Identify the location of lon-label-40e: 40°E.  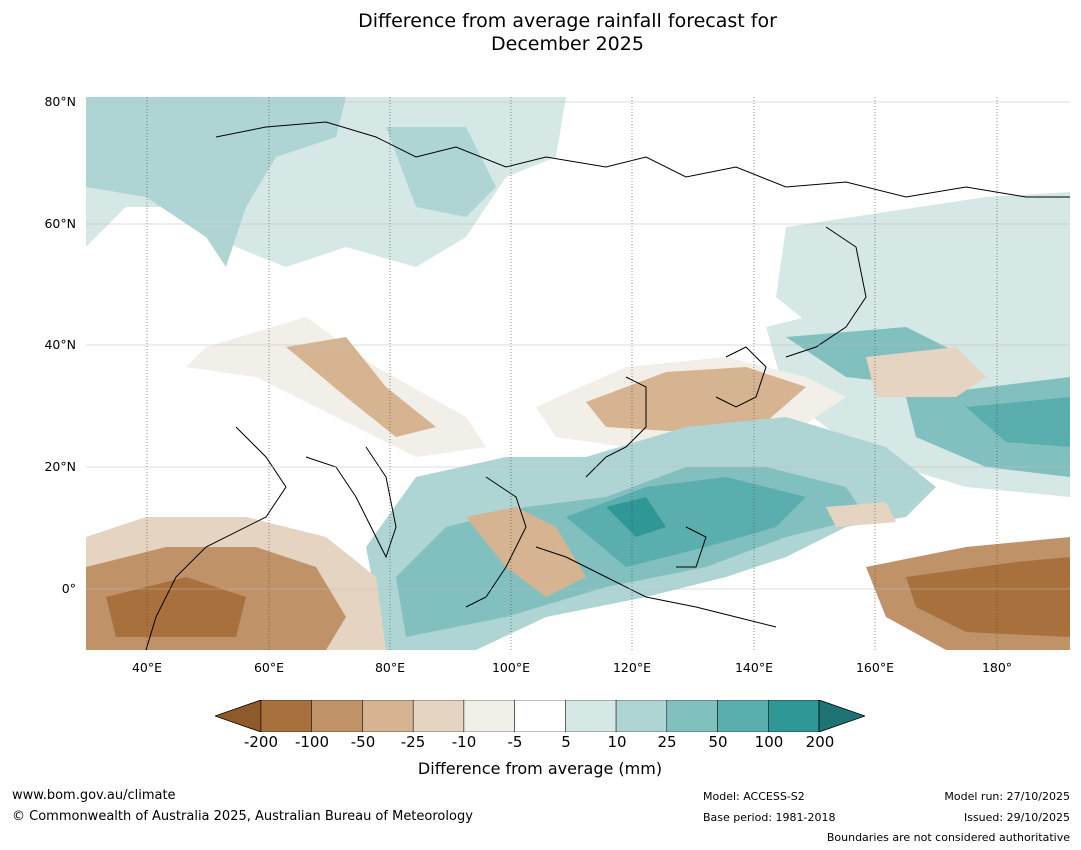
(147, 667).